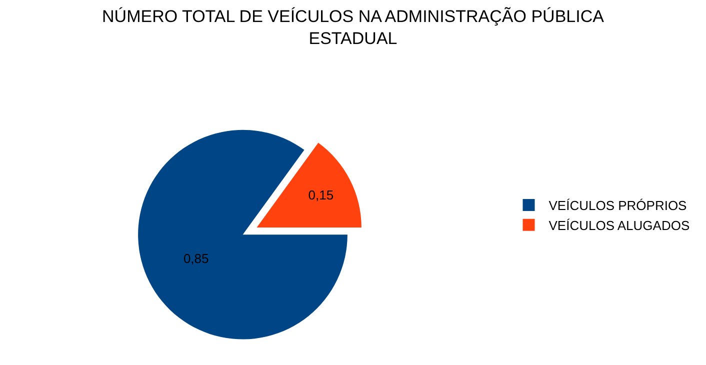 This screenshot has height=365, width=706. What do you see at coordinates (321, 194) in the screenshot?
I see `data-label: 0,15` at bounding box center [321, 194].